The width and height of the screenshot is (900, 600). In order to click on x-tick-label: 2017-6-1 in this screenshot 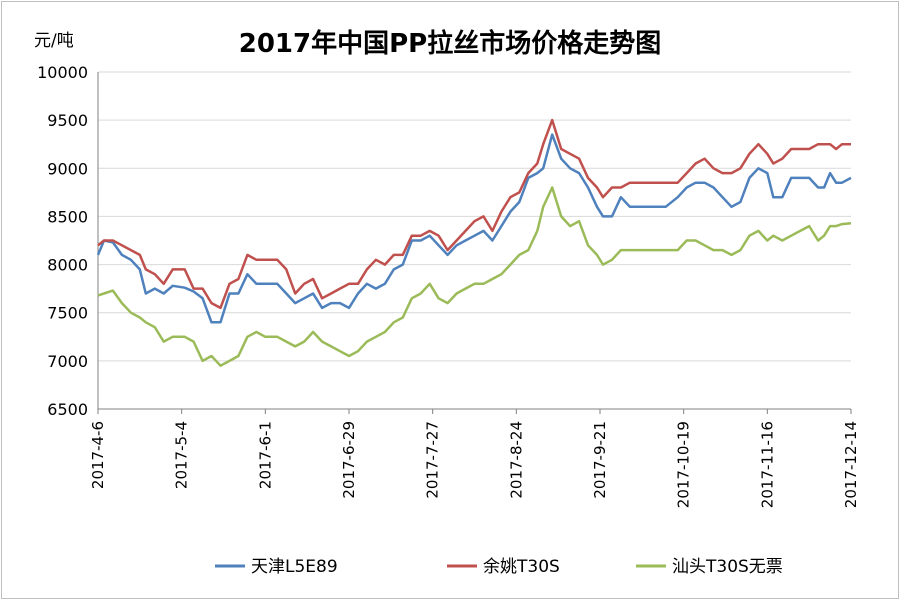, I will do `click(265, 455)`.